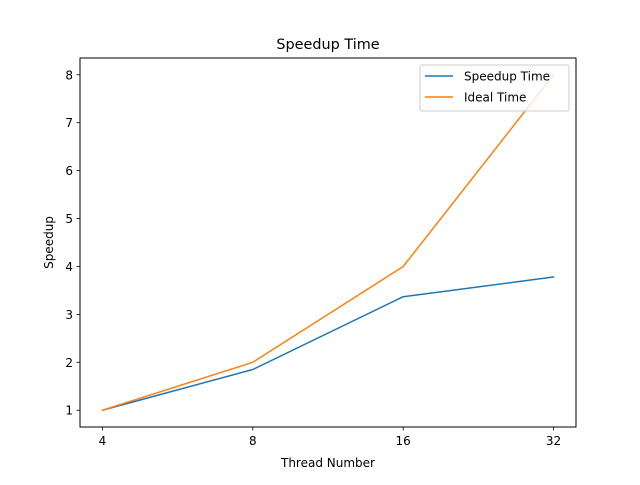 This screenshot has height=485, width=640. What do you see at coordinates (49, 242) in the screenshot?
I see `y-axis-label: Speedup` at bounding box center [49, 242].